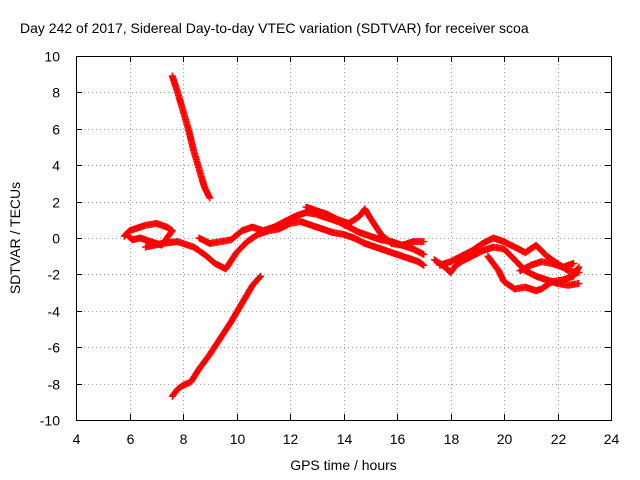 Image resolution: width=640 pixels, height=480 pixels. I want to click on series-track-f, so click(365, 226).